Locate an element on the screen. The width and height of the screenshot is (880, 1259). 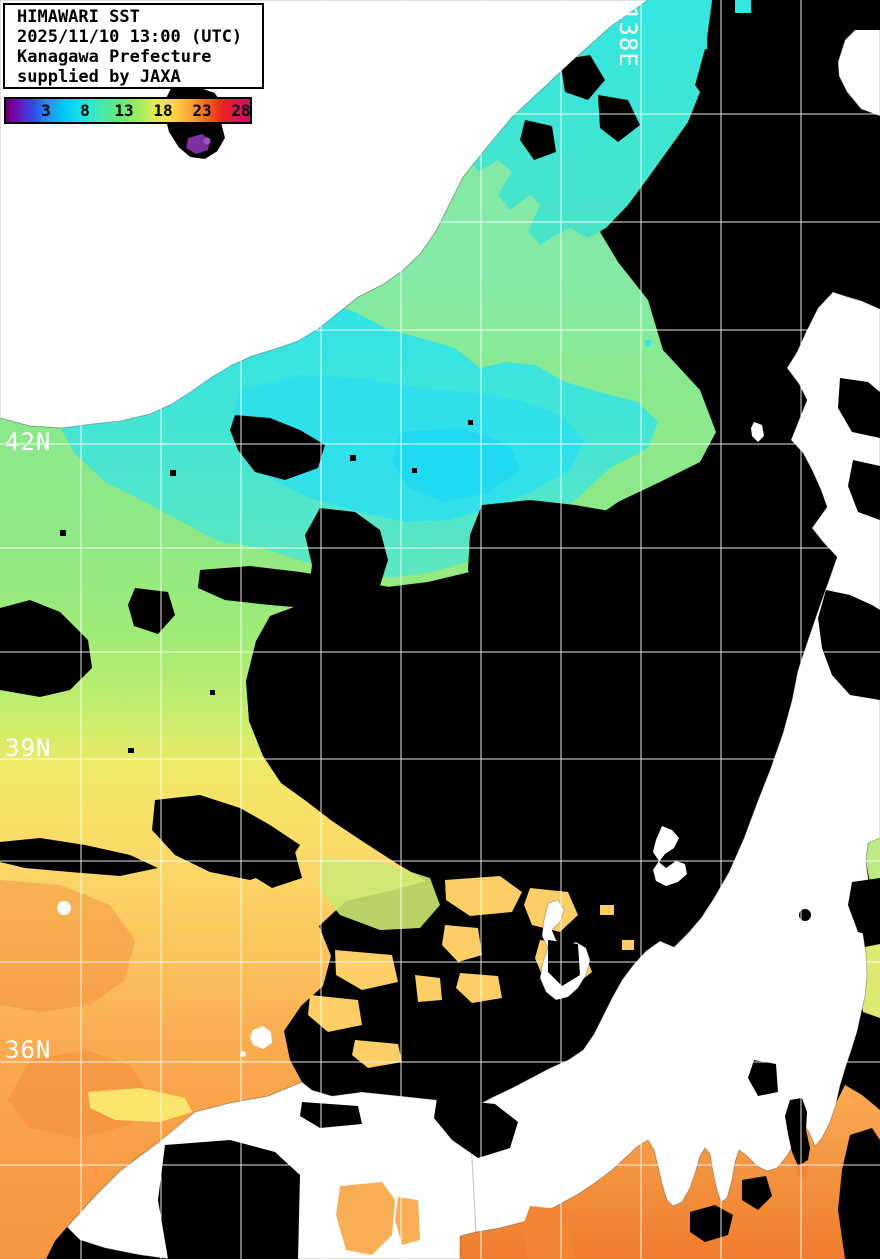
inland-lake is located at coordinates (805, 915).